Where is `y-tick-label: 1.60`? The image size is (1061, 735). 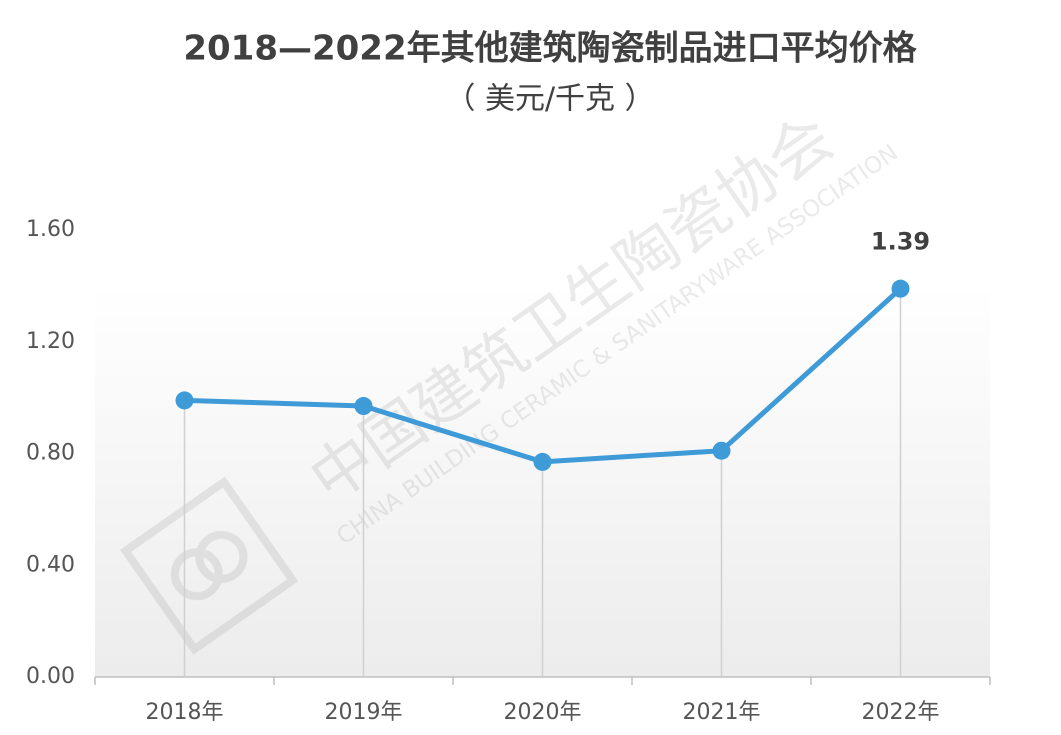
y-tick-label: 1.60 is located at coordinates (50, 229).